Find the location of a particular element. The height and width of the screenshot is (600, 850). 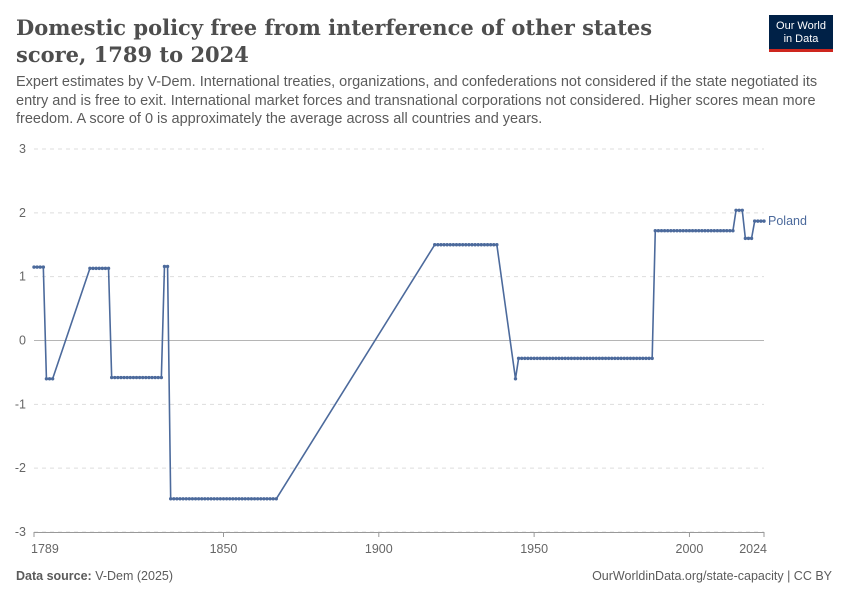

x-tick-label: 2024 is located at coordinates (753, 549).